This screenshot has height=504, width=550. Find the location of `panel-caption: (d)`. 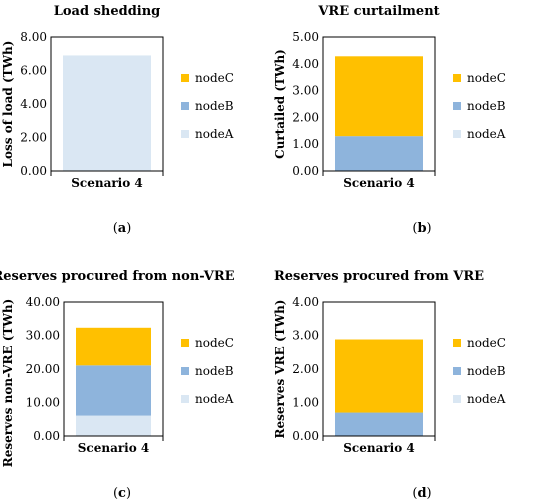

panel-caption: (d) is located at coordinates (421, 493).